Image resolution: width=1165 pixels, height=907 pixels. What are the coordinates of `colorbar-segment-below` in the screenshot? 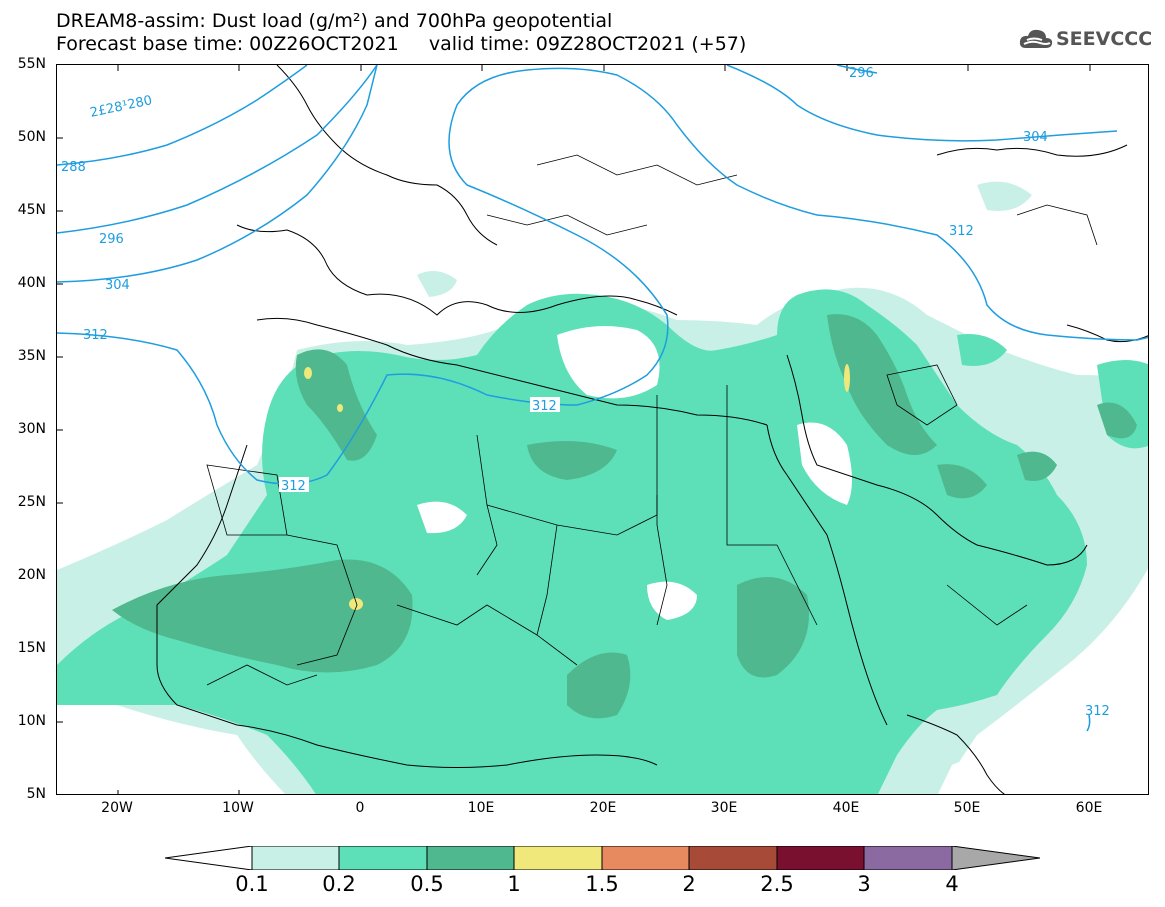 It's located at (209, 858).